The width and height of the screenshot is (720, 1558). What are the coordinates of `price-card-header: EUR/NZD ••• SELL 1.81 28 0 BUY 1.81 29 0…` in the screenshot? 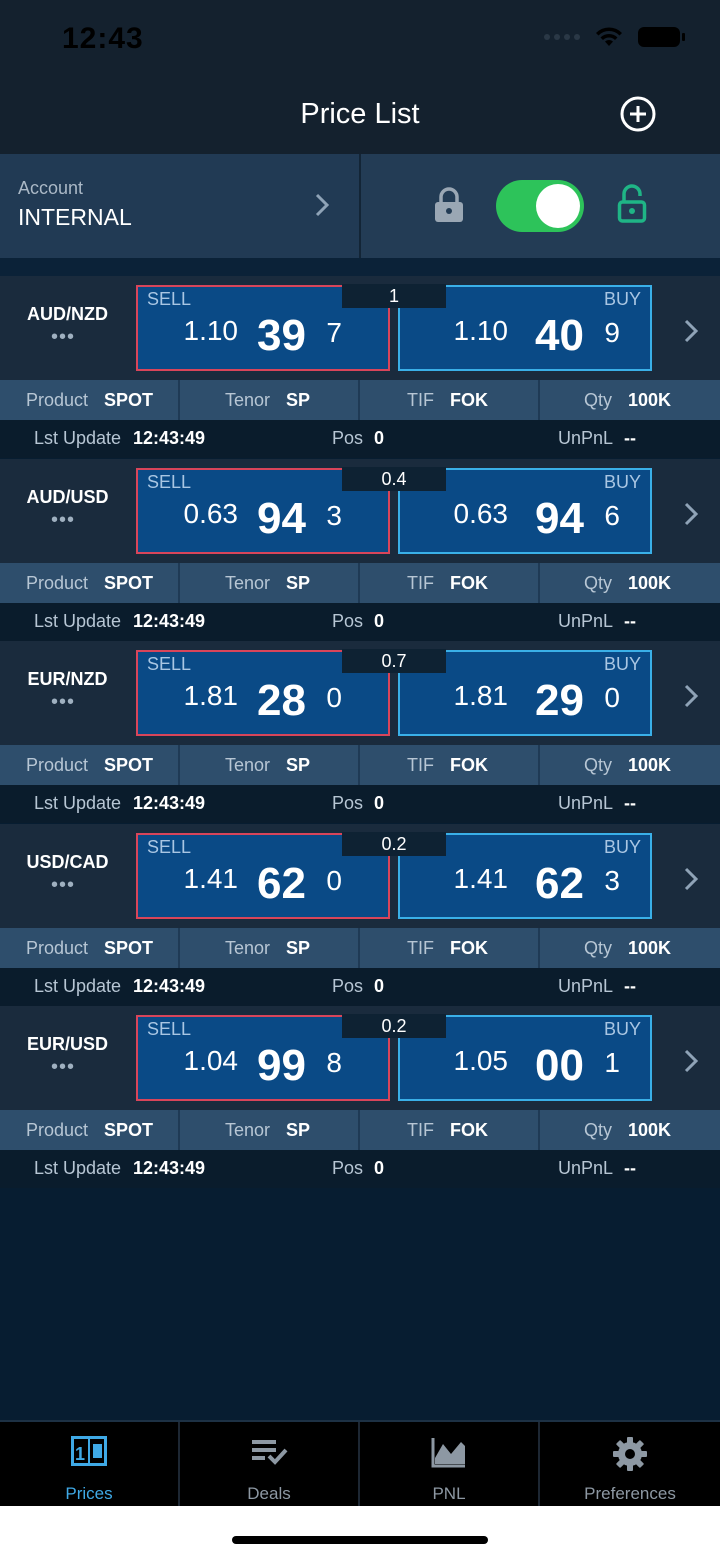 It's located at (360, 693).